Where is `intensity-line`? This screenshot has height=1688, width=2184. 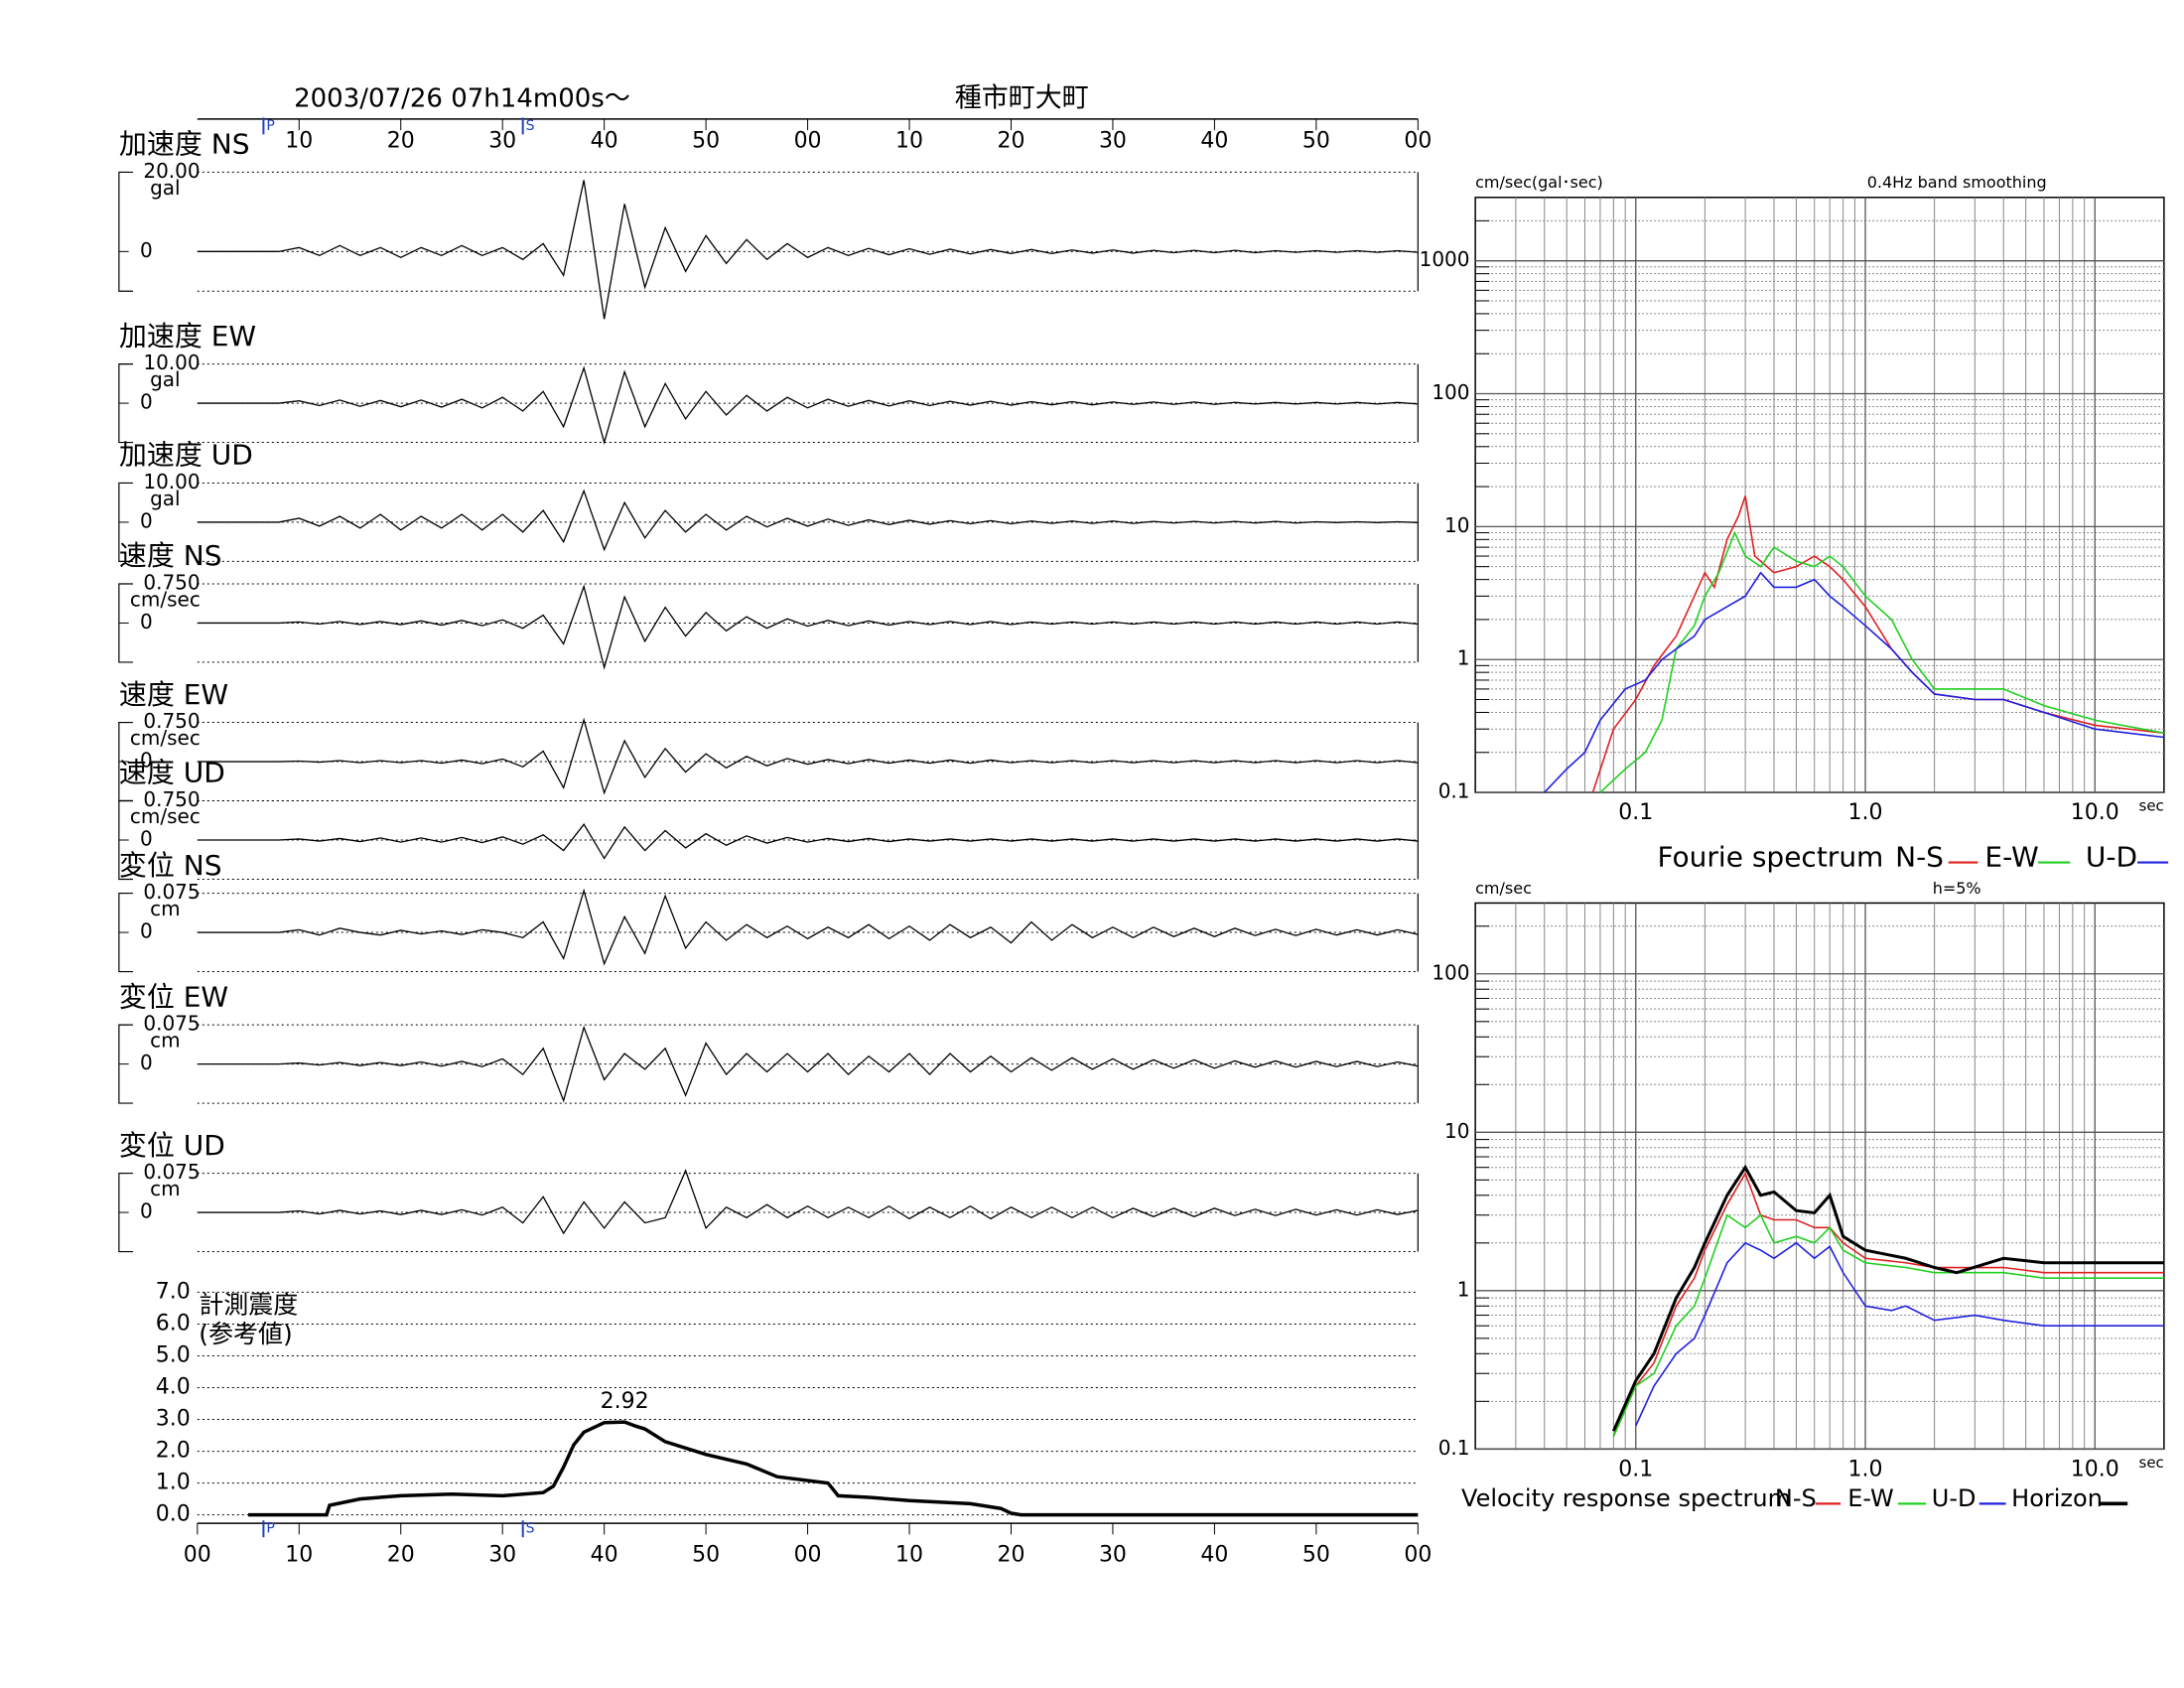
intensity-line is located at coordinates (833, 1468).